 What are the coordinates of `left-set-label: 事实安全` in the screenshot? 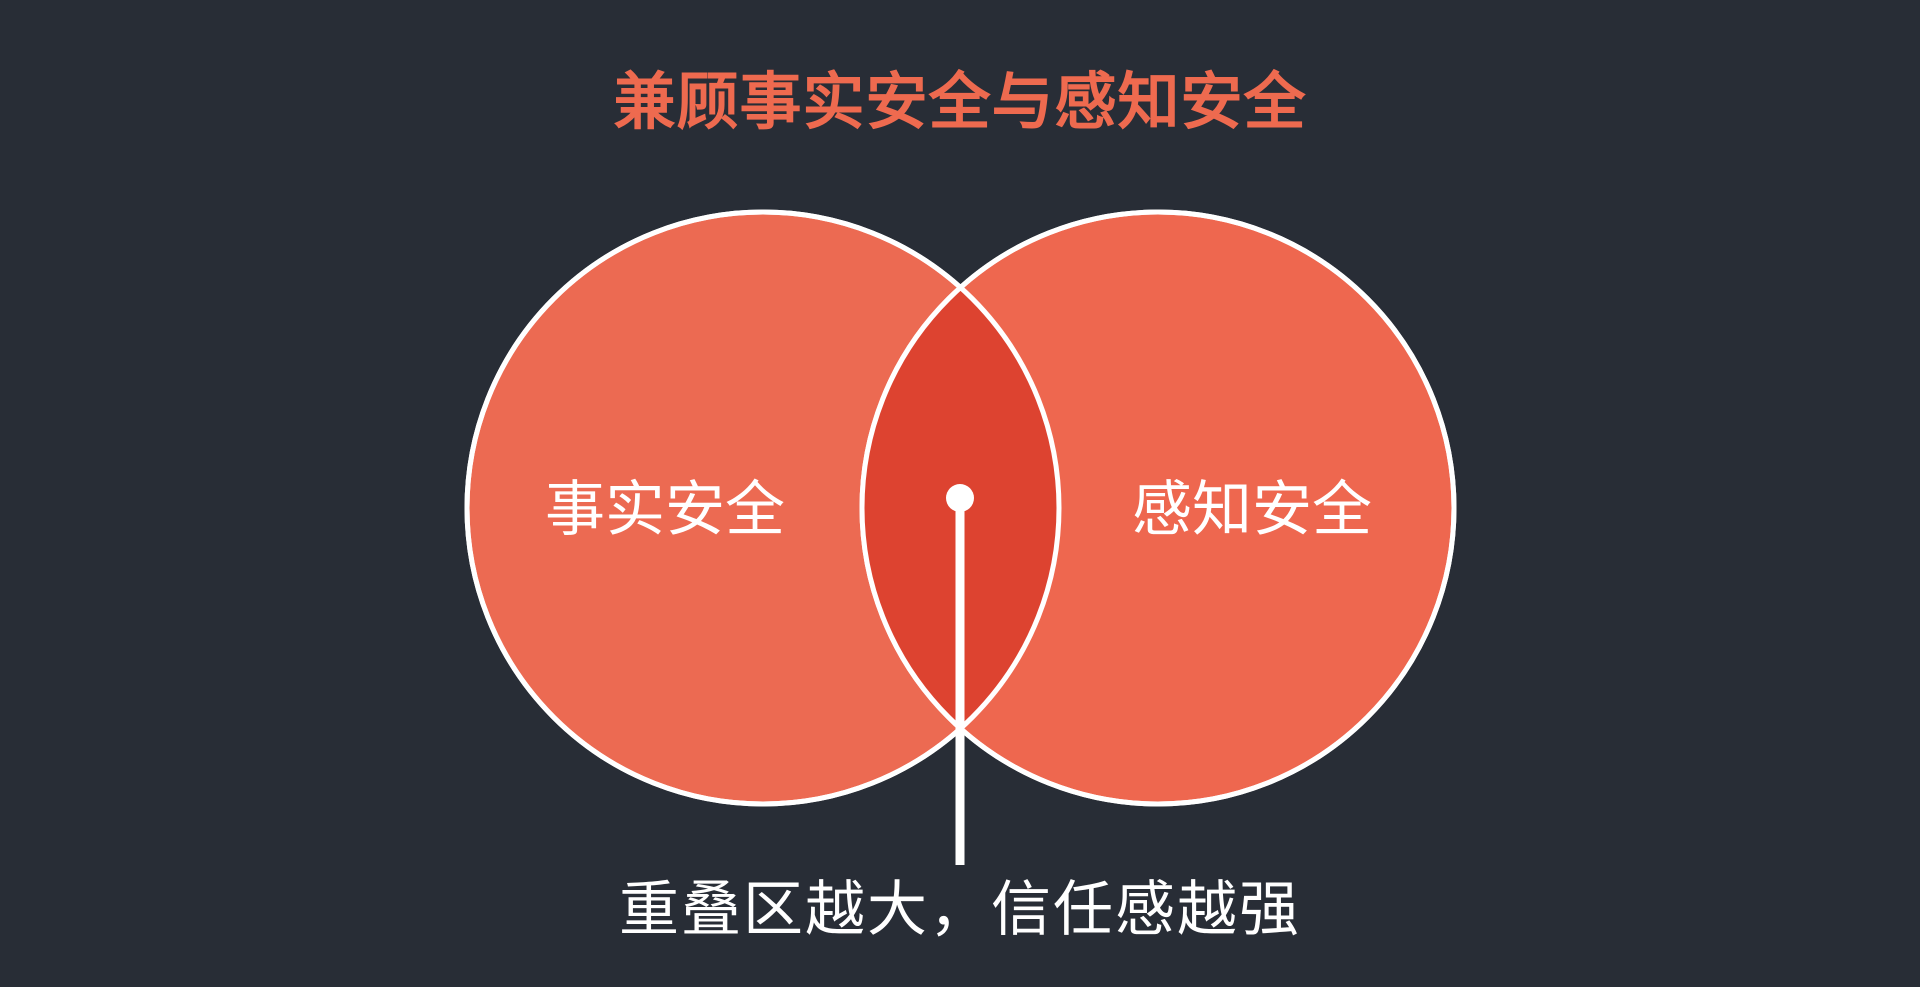 It's located at (665, 510).